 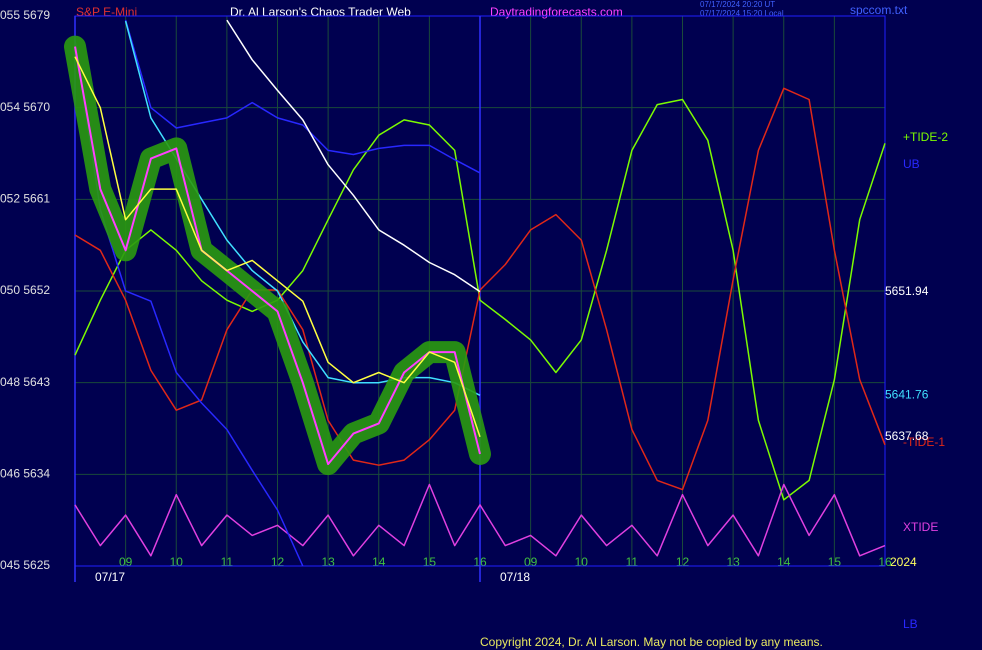 I want to click on y-tick-label: 055 5679, so click(x=25, y=15).